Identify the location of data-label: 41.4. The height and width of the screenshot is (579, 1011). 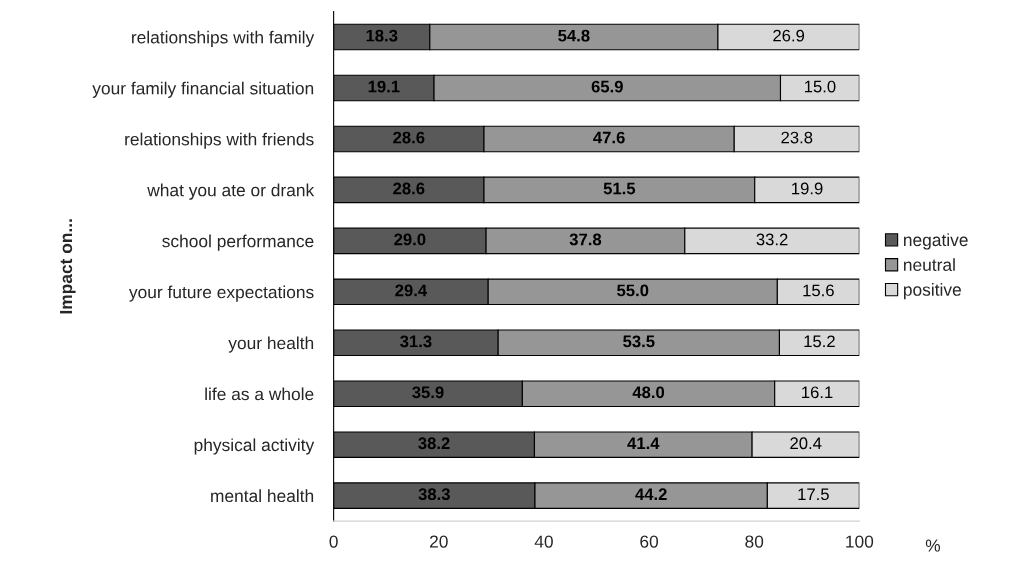
(643, 443).